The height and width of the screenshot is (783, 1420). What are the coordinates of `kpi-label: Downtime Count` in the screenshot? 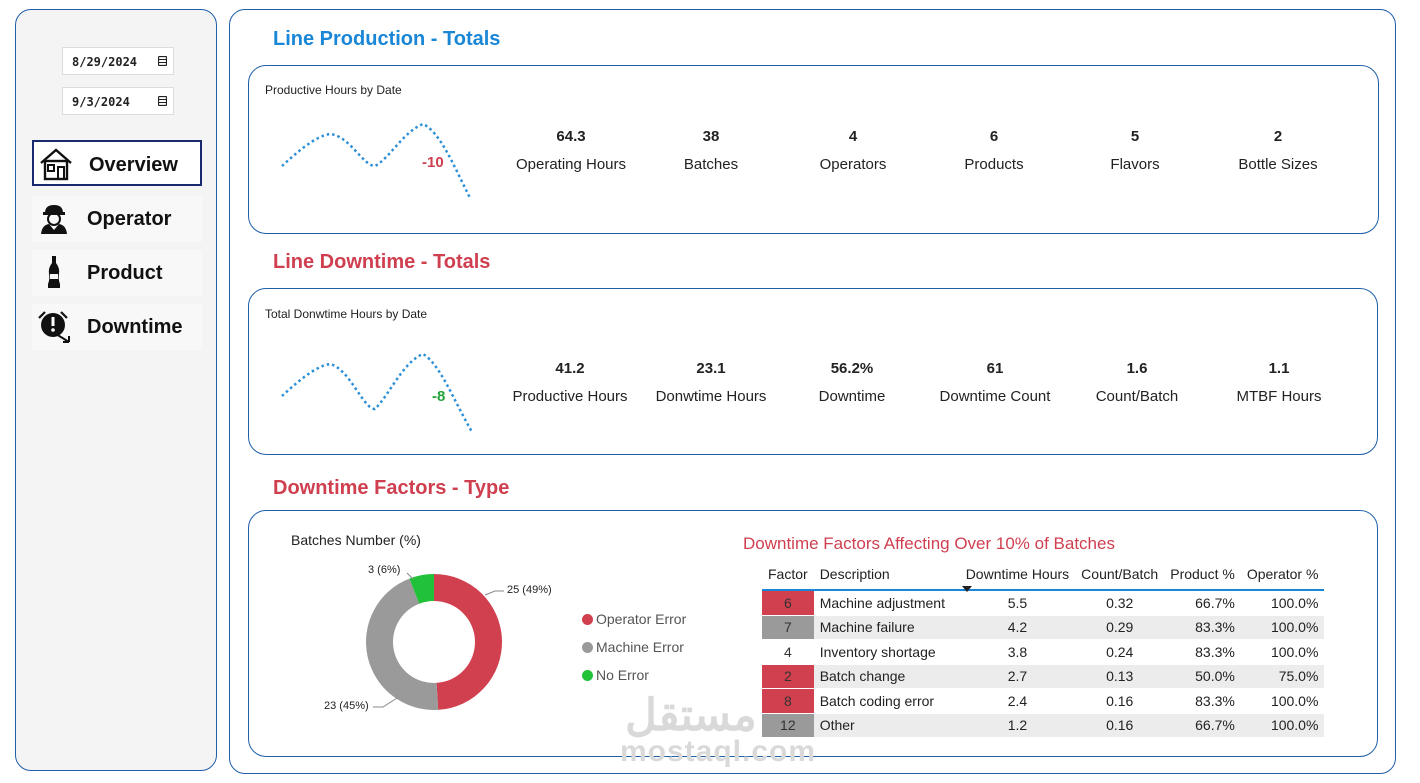 It's located at (995, 396).